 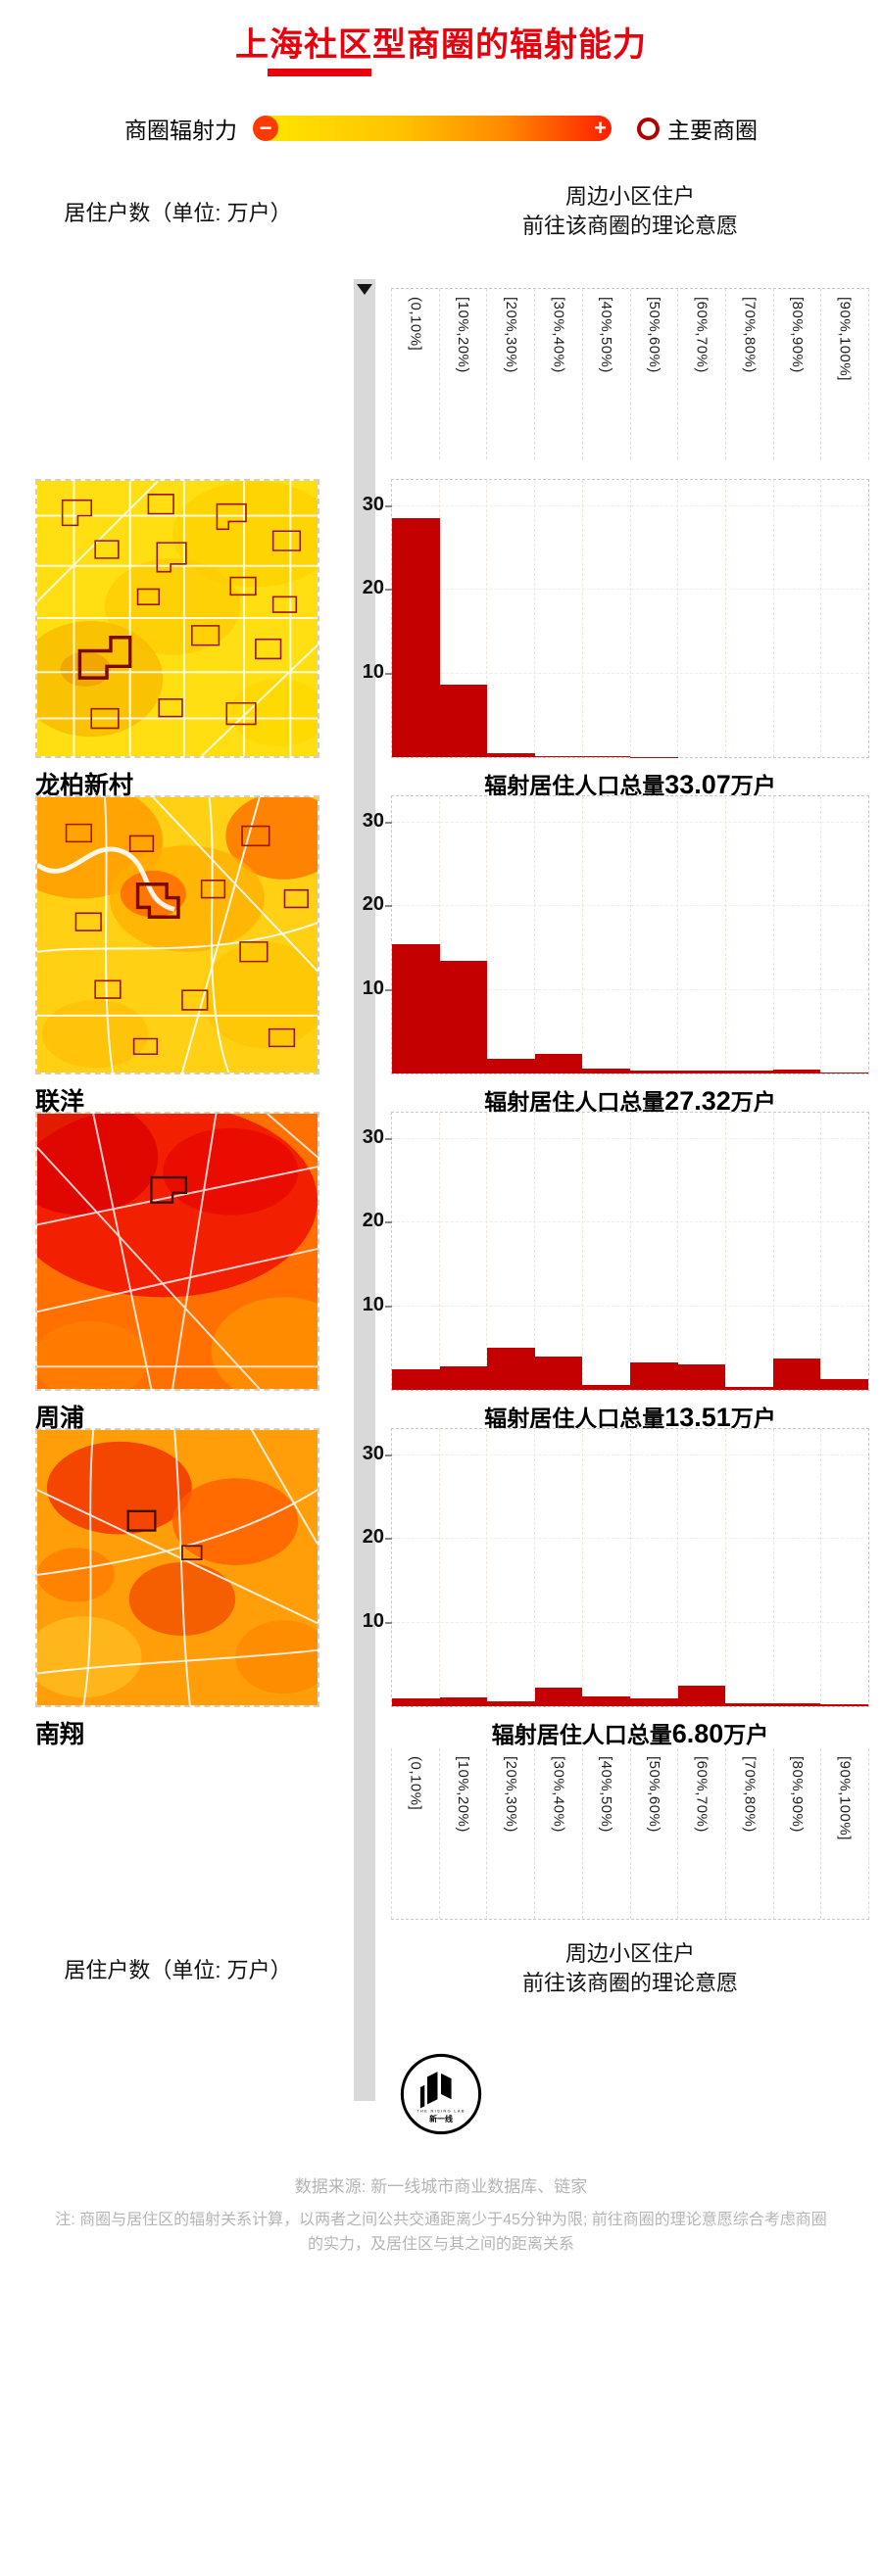 What do you see at coordinates (60, 1102) in the screenshot?
I see `district-name: 联洋` at bounding box center [60, 1102].